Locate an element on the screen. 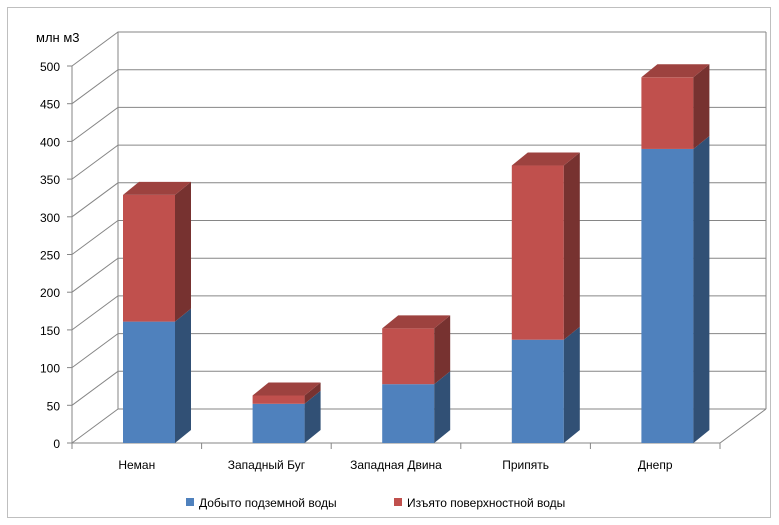 The height and width of the screenshot is (525, 779). y-tick-label: 150 is located at coordinates (50, 331).